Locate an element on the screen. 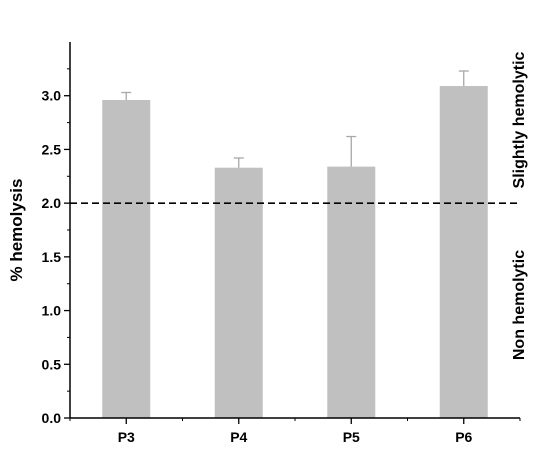 The width and height of the screenshot is (550, 455). bar-p4 is located at coordinates (238, 292).